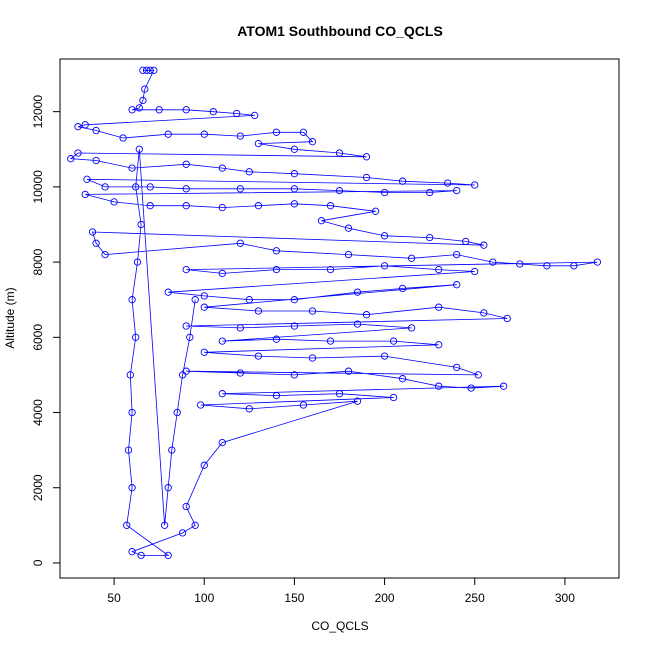 Image resolution: width=650 pixels, height=650 pixels. What do you see at coordinates (204, 598) in the screenshot?
I see `x-tick-label: 100` at bounding box center [204, 598].